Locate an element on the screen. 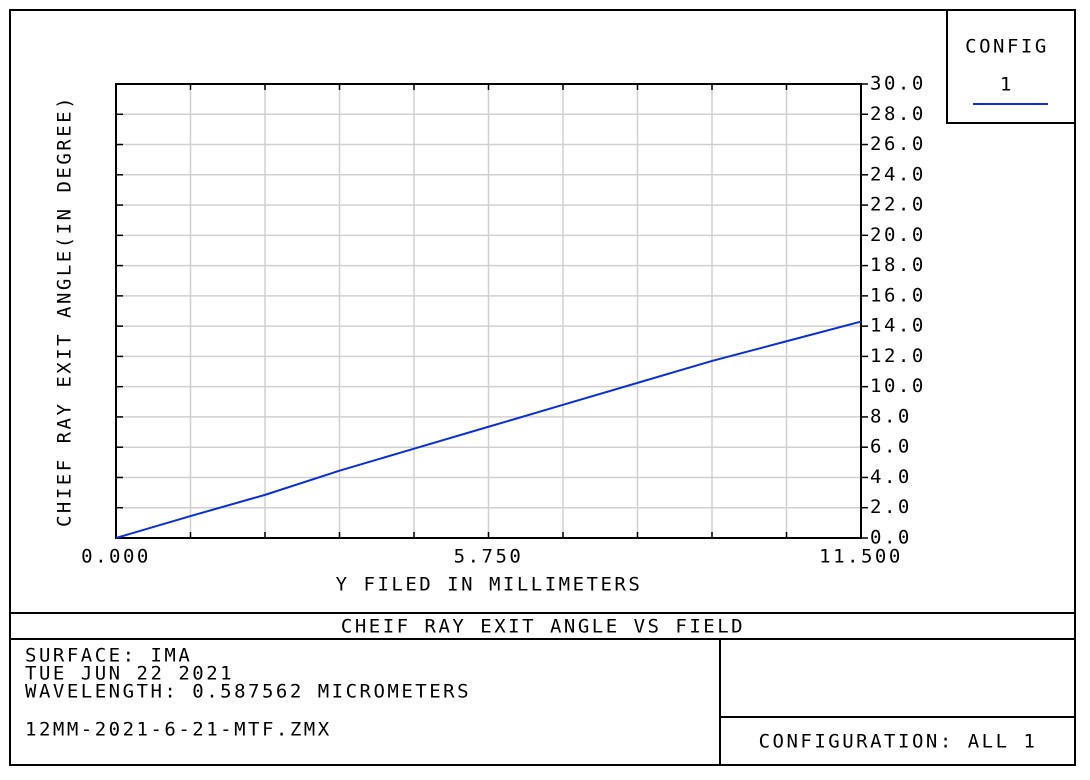 This screenshot has height=780, width=1090. info-line: TUE JUN 22 2021 is located at coordinates (129, 674).